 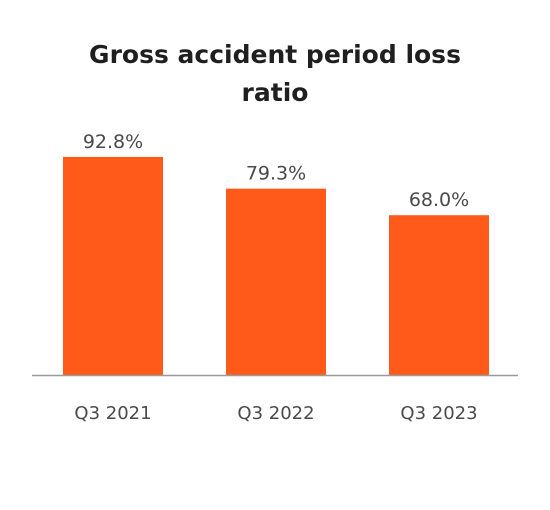 What do you see at coordinates (112, 413) in the screenshot?
I see `x-tick-label: Q3 2021` at bounding box center [112, 413].